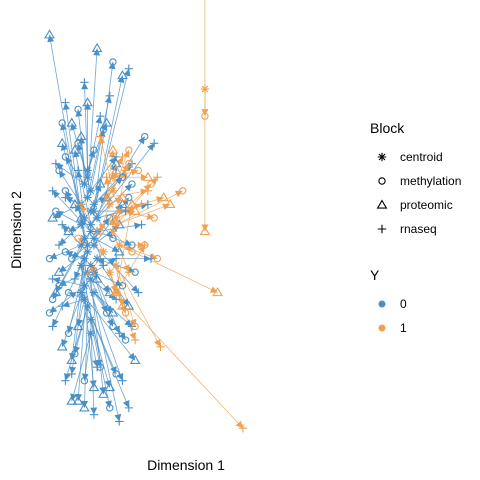 The image size is (480, 480). I want to click on legend-block-title: Block, so click(387, 128).